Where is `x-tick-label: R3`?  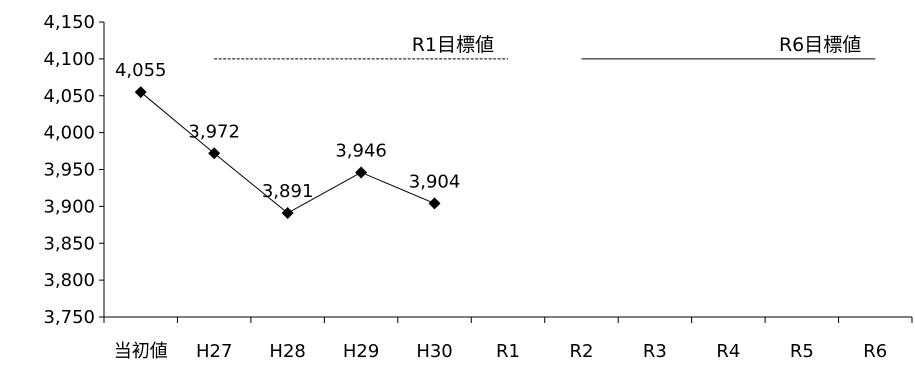
x-tick-label: R3 is located at coordinates (655, 351).